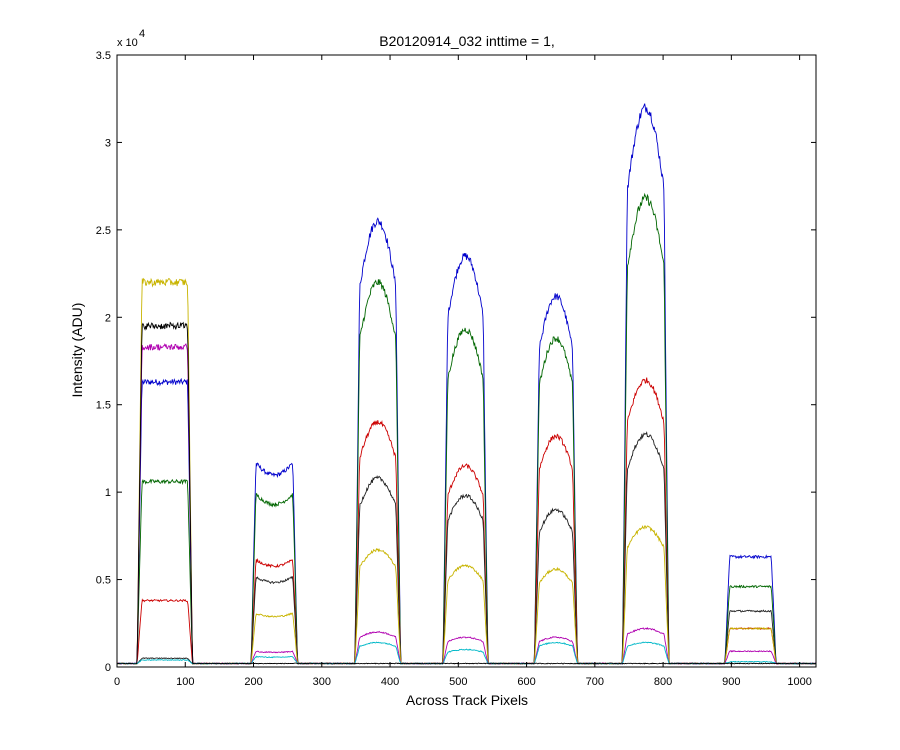  Describe the element at coordinates (663, 682) in the screenshot. I see `x-tick-label: 800` at that location.